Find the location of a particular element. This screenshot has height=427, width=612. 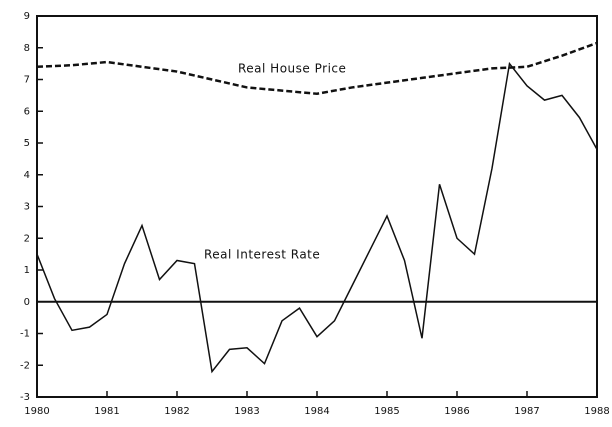

x-tick-label: 1982 is located at coordinates (176, 411).